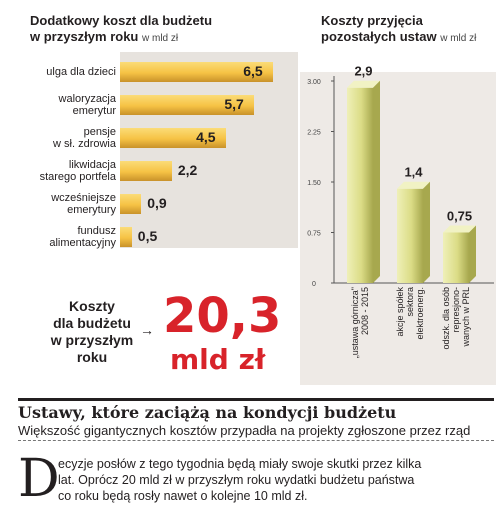  I want to click on left-category-label-line: wcześniejsze, so click(83, 198).